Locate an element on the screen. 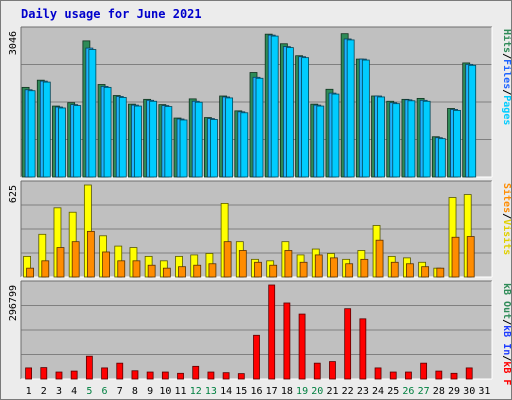 The height and width of the screenshot is (400, 512). x-tick-label: 5 is located at coordinates (89, 391).